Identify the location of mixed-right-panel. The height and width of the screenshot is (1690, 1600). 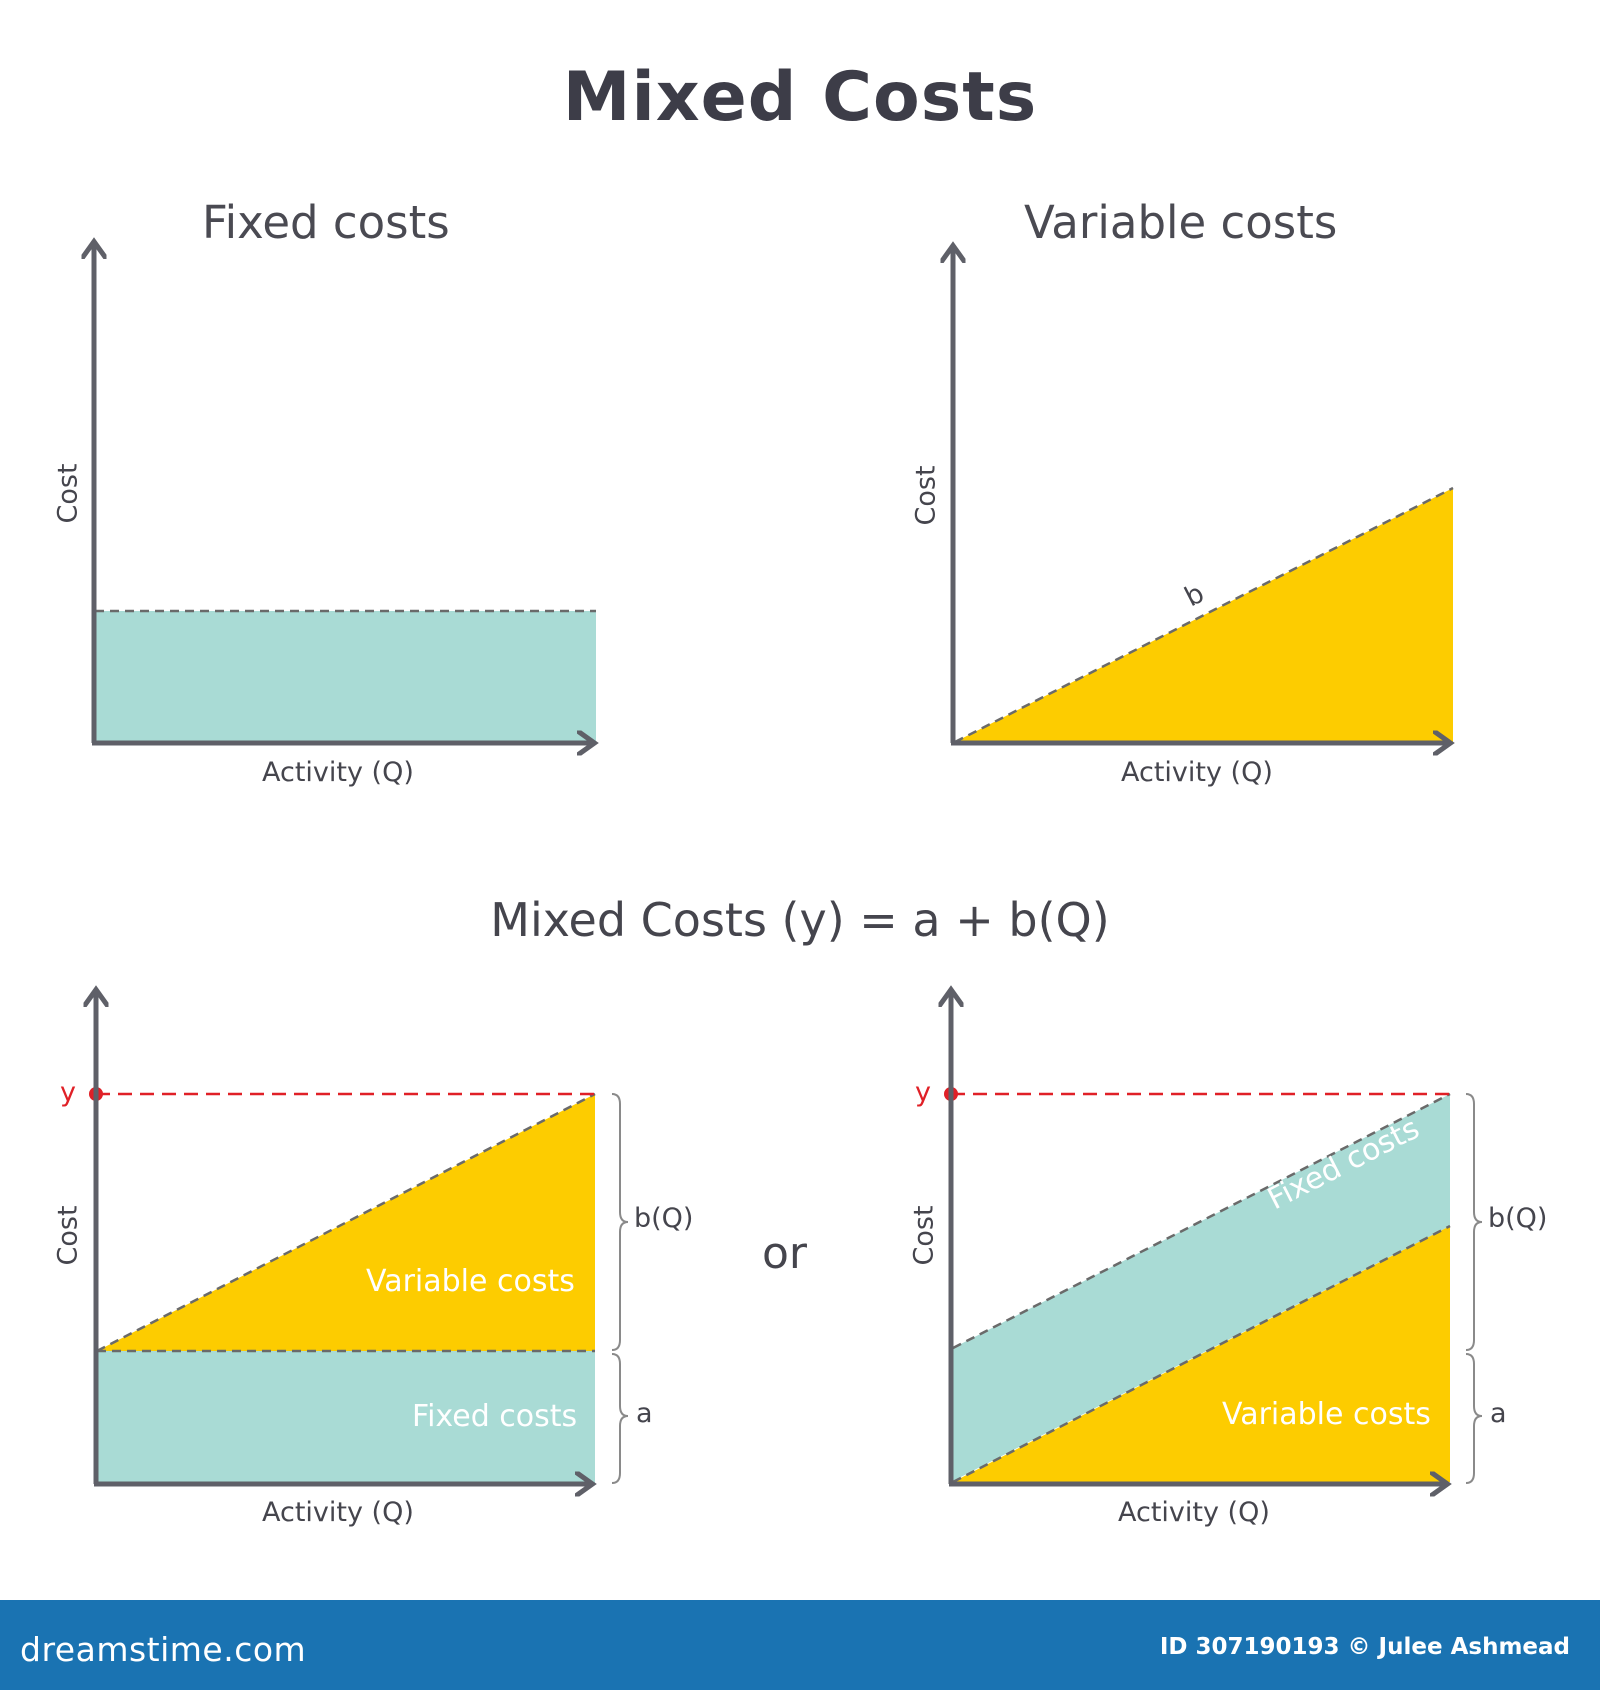
(1213, 1238).